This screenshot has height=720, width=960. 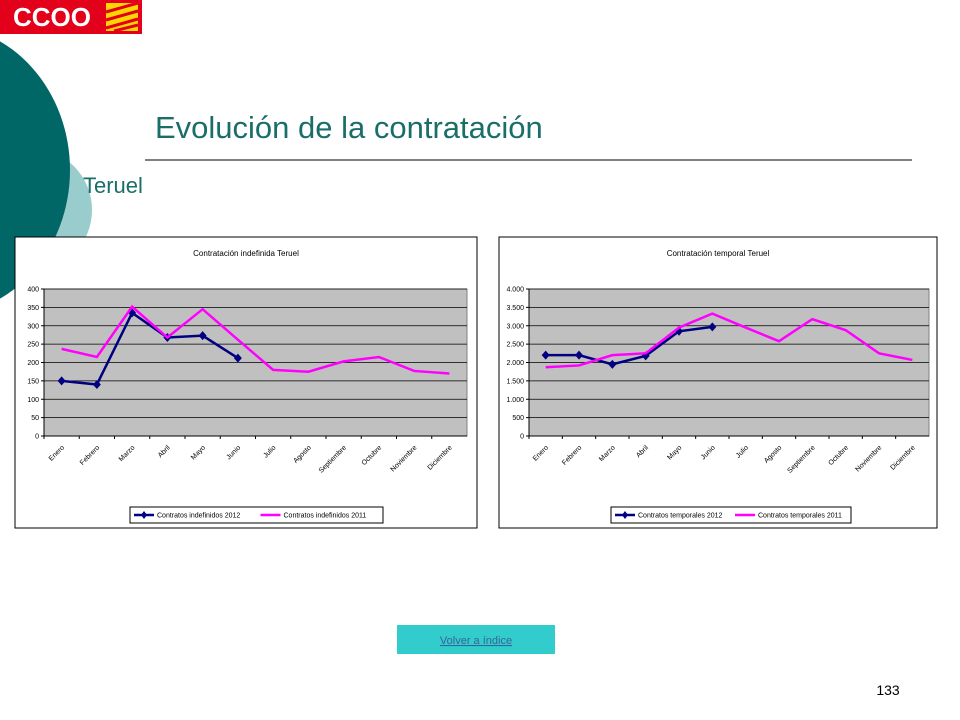 What do you see at coordinates (800, 516) in the screenshot?
I see `legend-label: Contratos temporales 2011` at bounding box center [800, 516].